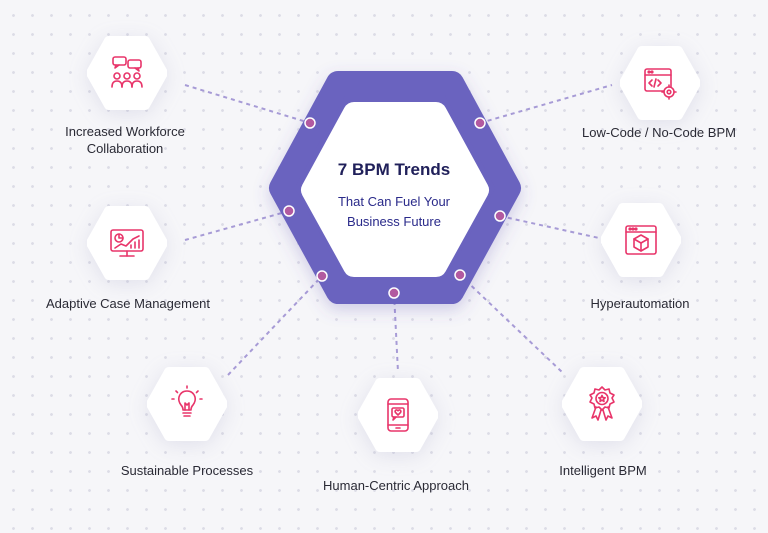 The image size is (768, 533). I want to click on trend-human-centric-label: Human-Centric Approach, so click(396, 485).